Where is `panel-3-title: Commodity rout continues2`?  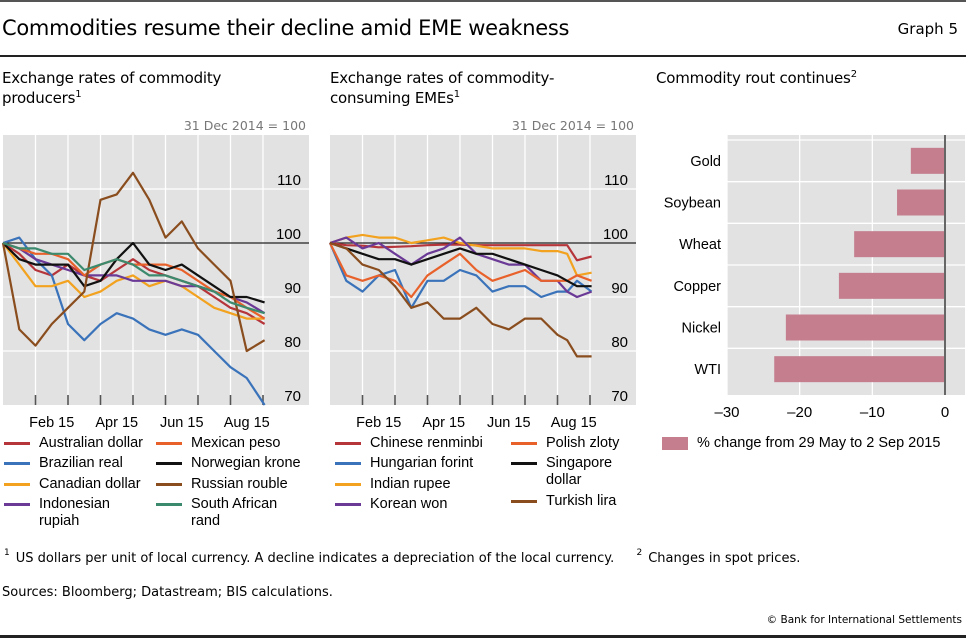
panel-3-title: Commodity rout continues2 is located at coordinates (806, 78).